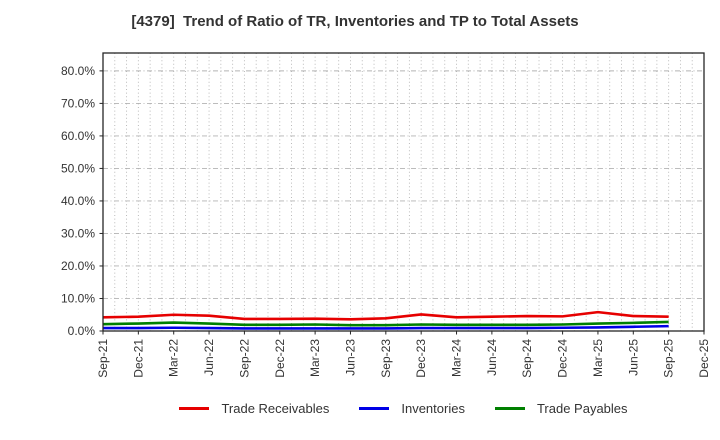 The image size is (720, 440). Describe the element at coordinates (374, 408) in the screenshot. I see `legend-line-swatch-blue` at that location.